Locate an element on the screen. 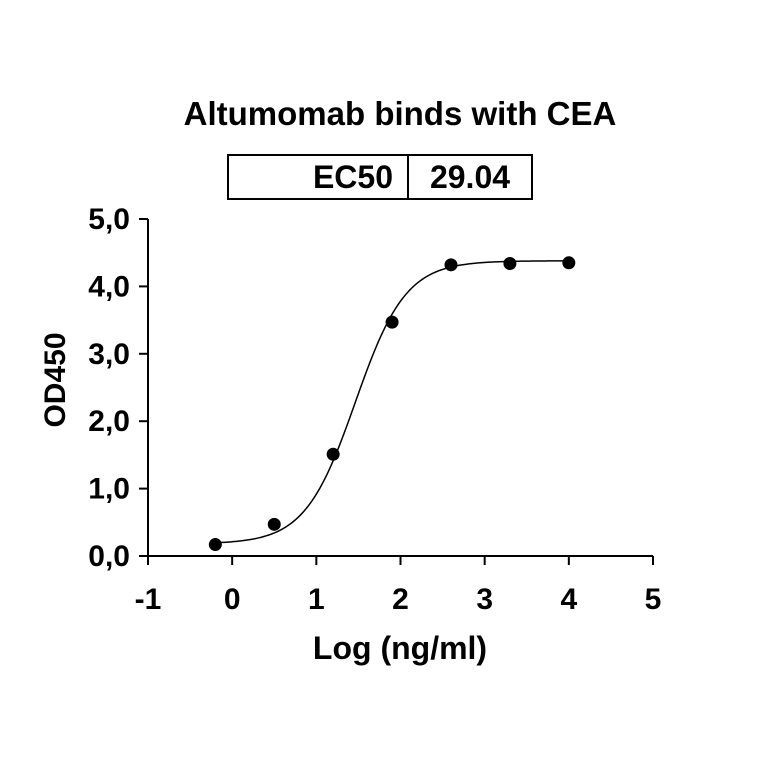  y-tick-label: 0,0 is located at coordinates (109, 556).